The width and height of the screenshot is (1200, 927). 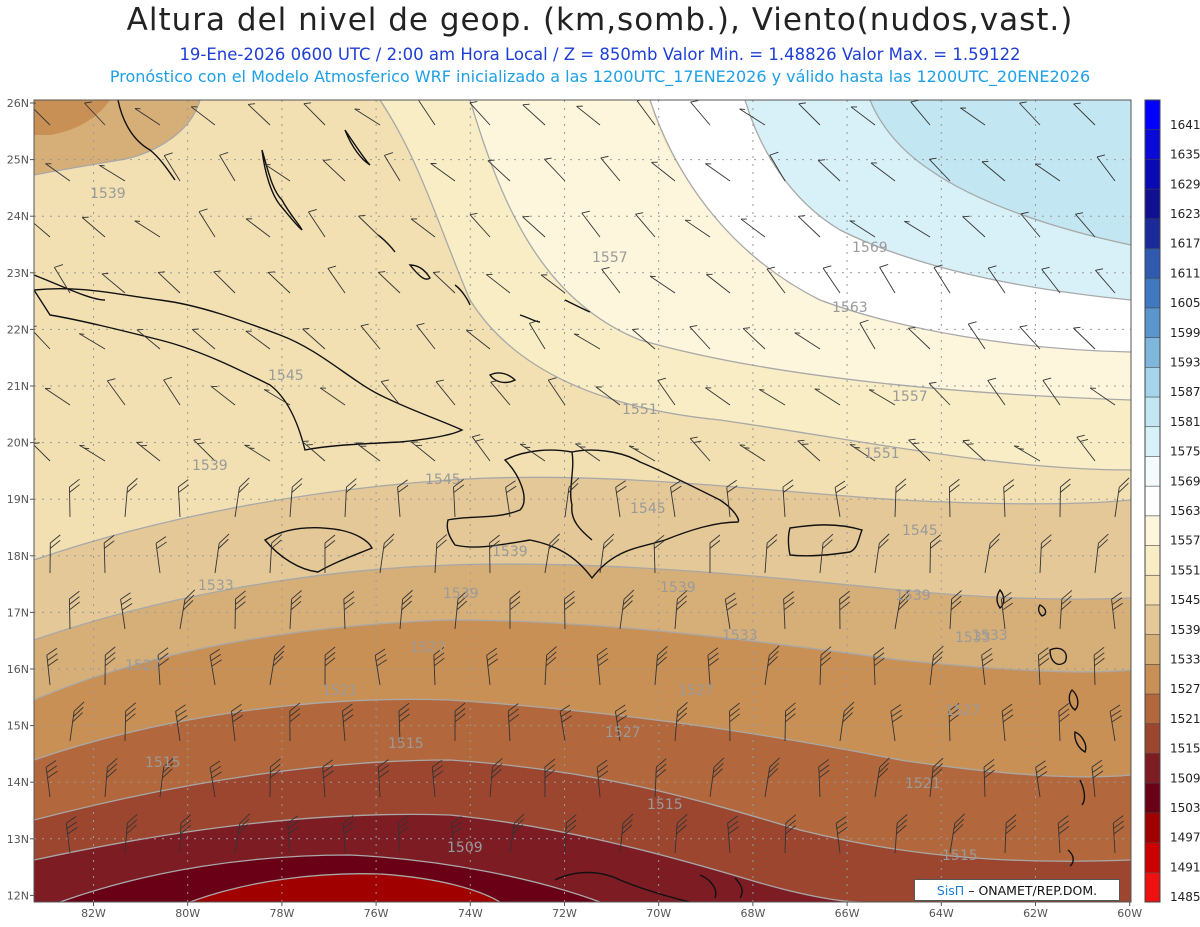 What do you see at coordinates (1185, 719) in the screenshot?
I see `colorbar-label: 1521` at bounding box center [1185, 719].